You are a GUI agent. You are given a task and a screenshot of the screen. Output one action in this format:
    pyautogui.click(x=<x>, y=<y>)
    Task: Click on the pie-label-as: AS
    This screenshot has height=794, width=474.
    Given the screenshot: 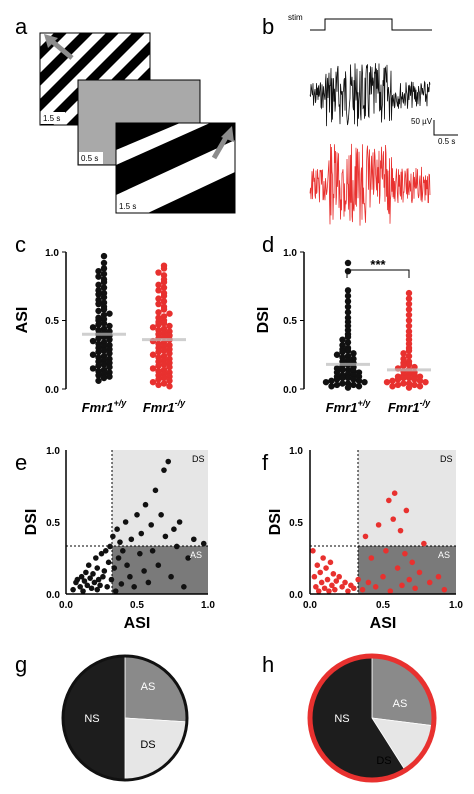 What is the action you would take?
    pyautogui.click(x=400, y=704)
    